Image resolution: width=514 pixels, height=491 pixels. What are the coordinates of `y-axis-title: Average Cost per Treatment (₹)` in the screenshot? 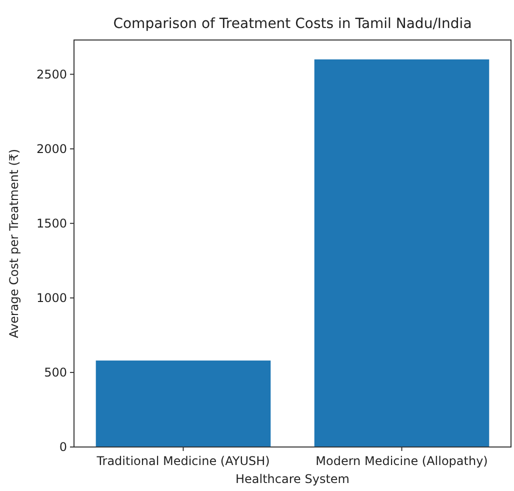 It's located at (14, 243).